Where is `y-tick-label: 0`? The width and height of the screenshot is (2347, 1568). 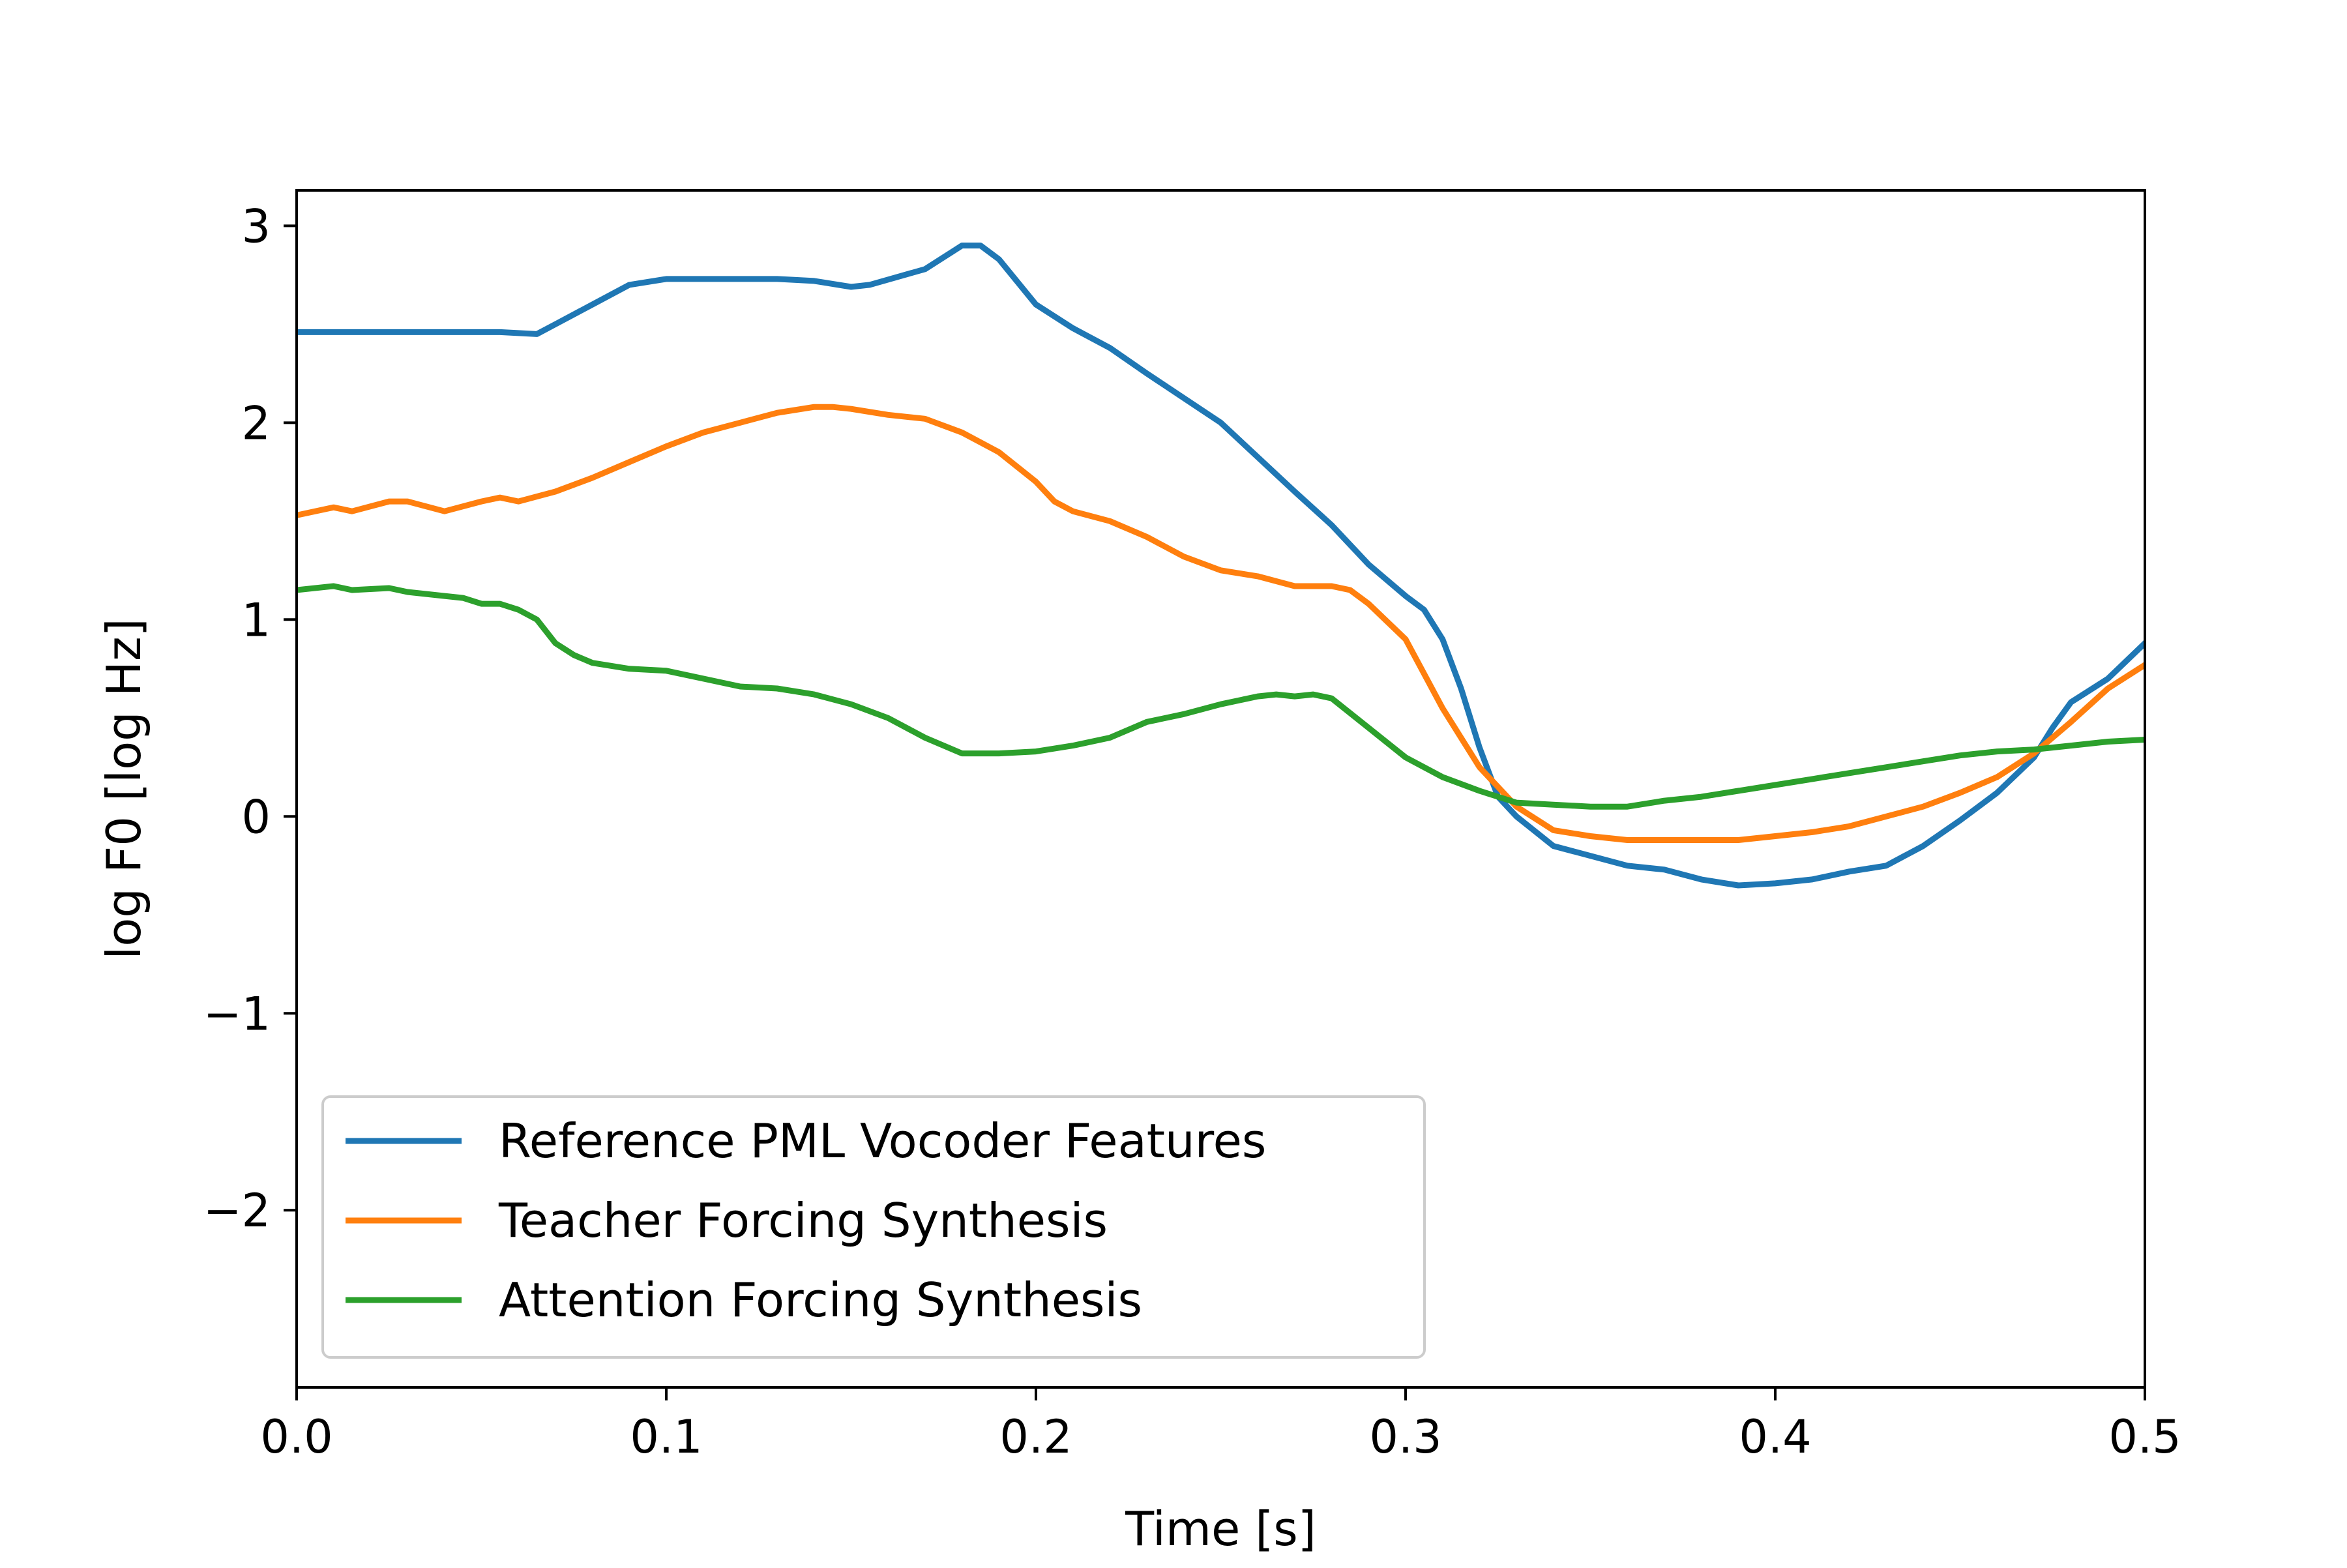
y-tick-label: 0 is located at coordinates (256, 817).